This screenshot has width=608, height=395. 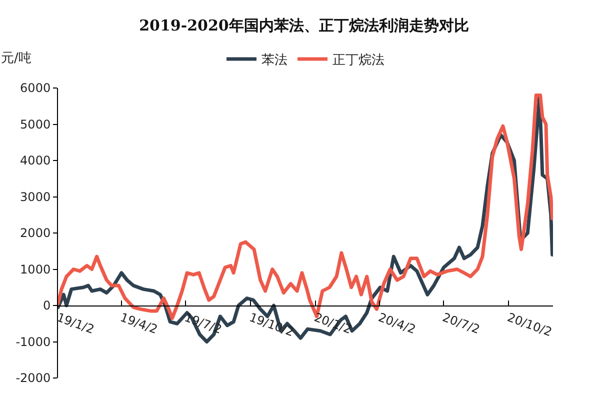 What do you see at coordinates (33, 341) in the screenshot?
I see `y-tick-label: -1000` at bounding box center [33, 341].